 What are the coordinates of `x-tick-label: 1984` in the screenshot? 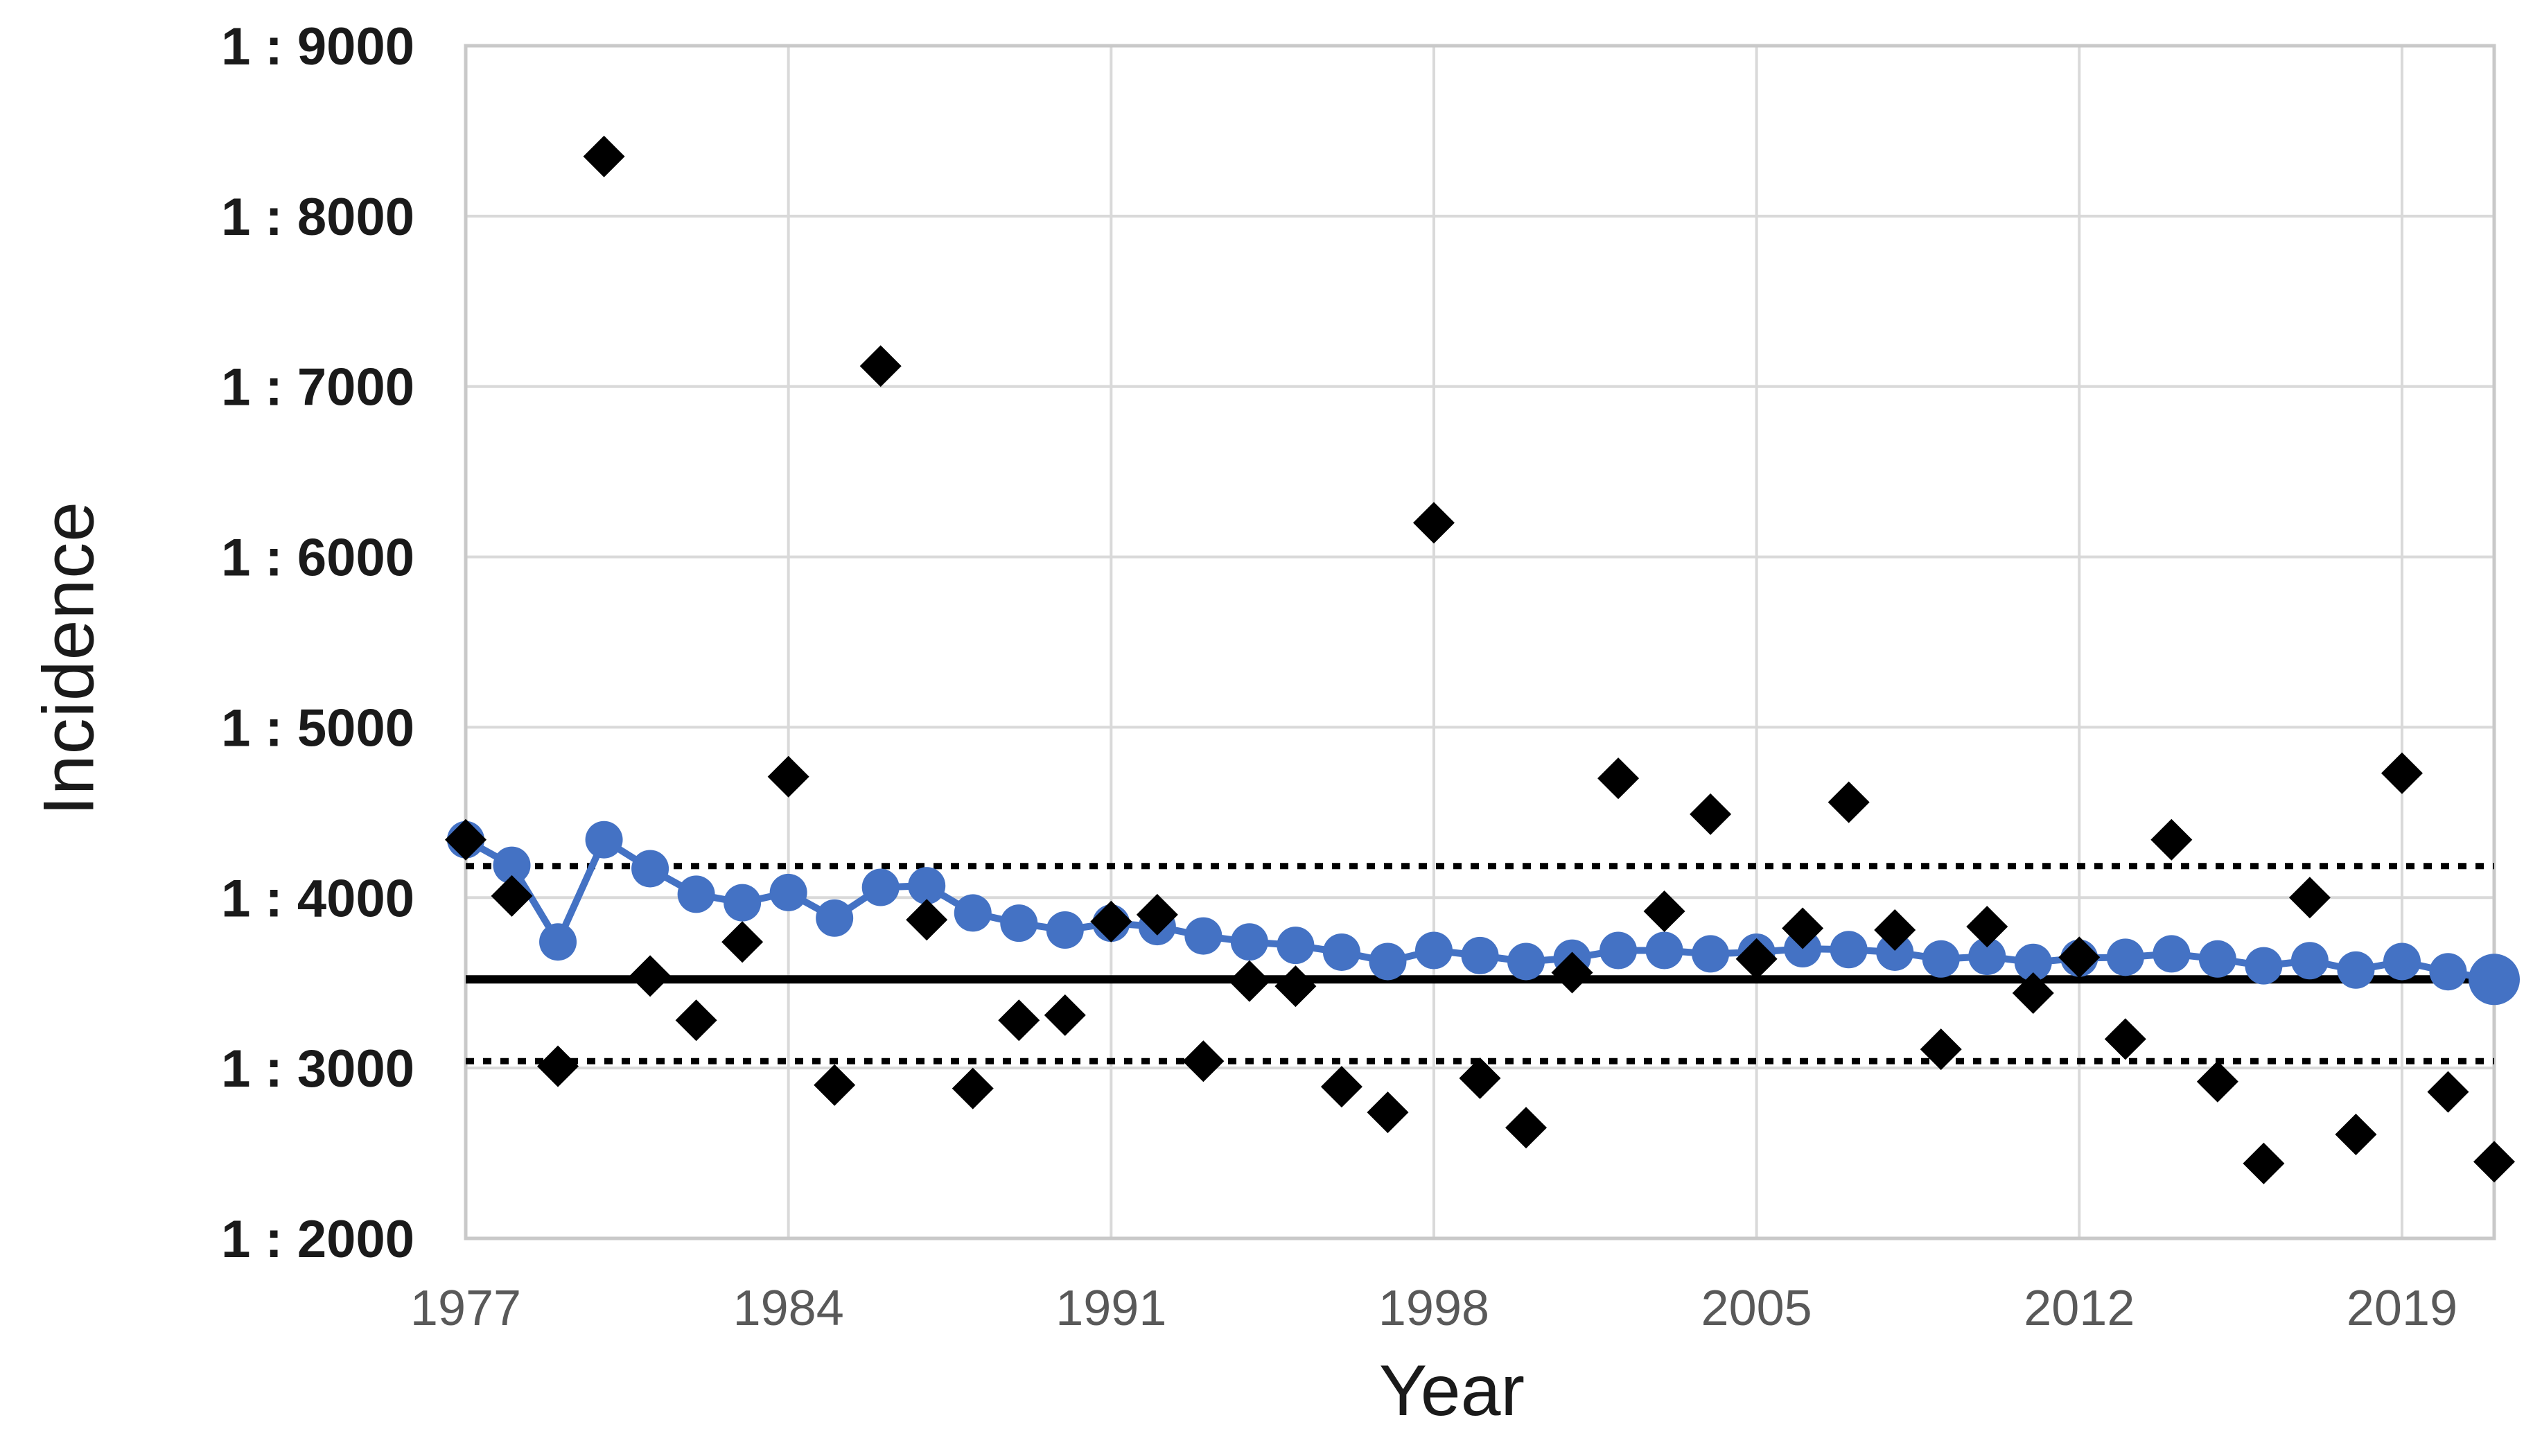 It's located at (788, 1308).